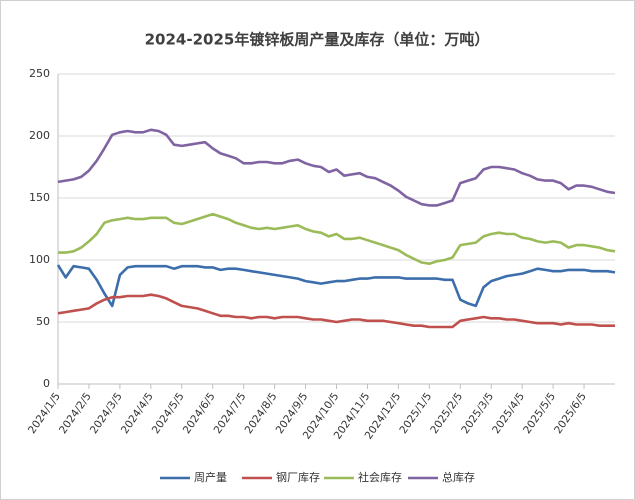  Describe the element at coordinates (298, 477) in the screenshot. I see `legend-label: 钢厂库存` at that location.